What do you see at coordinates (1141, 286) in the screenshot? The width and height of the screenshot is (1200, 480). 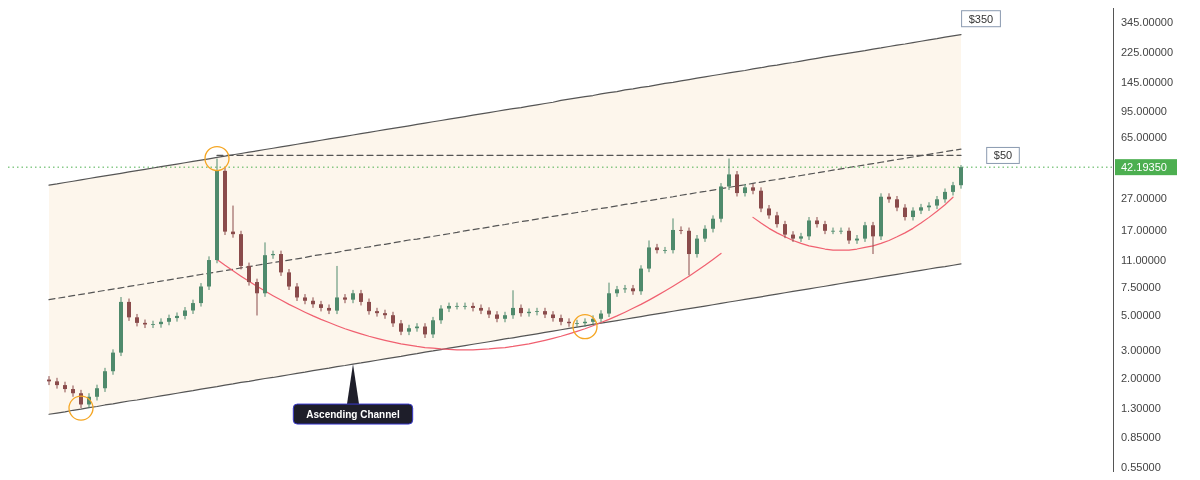 I see `y-tick-label: 7.50000` at bounding box center [1141, 286].